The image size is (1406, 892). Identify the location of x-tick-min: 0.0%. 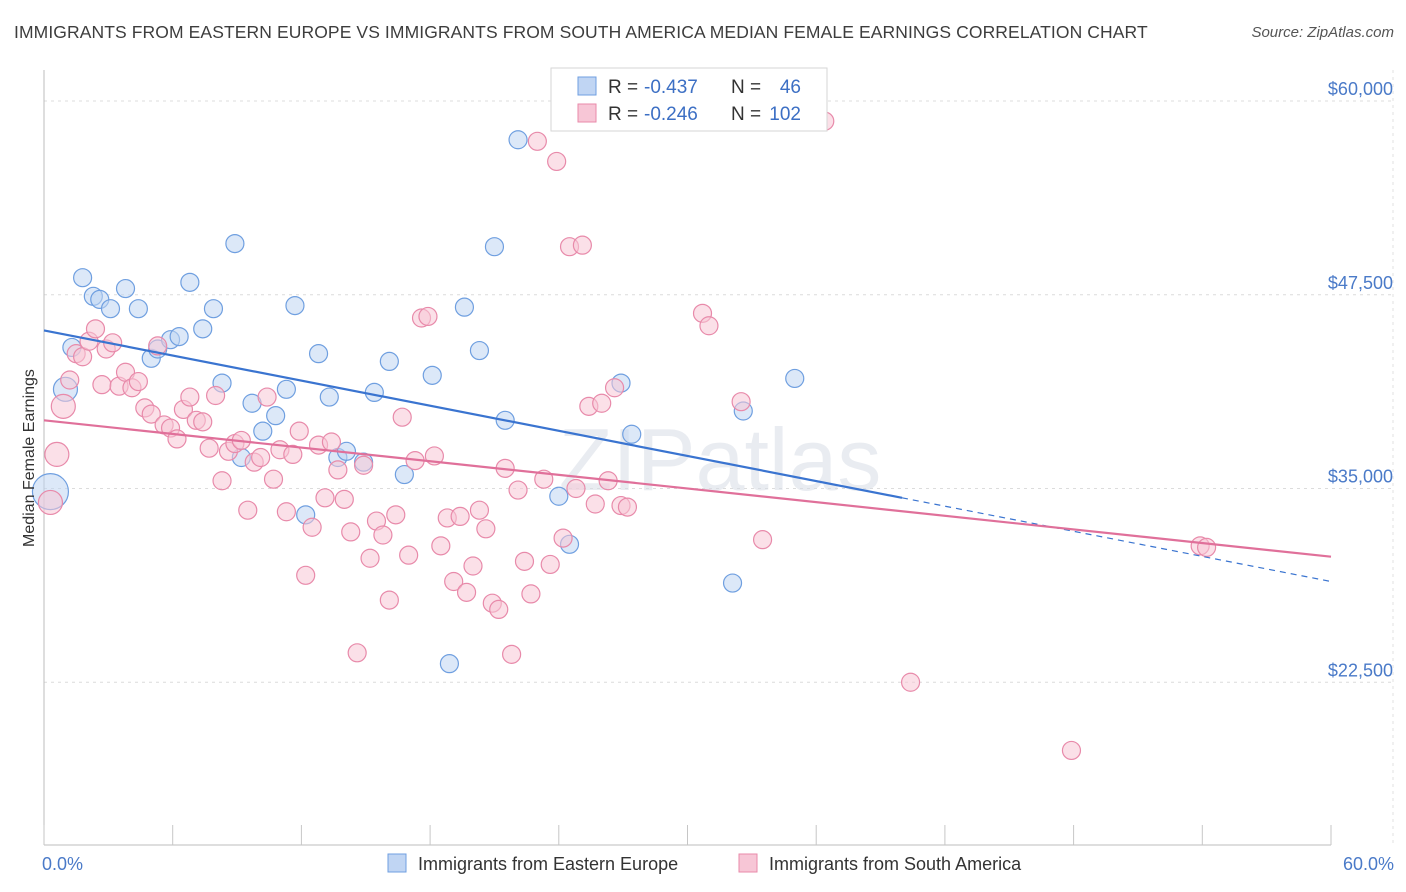
(62, 864).